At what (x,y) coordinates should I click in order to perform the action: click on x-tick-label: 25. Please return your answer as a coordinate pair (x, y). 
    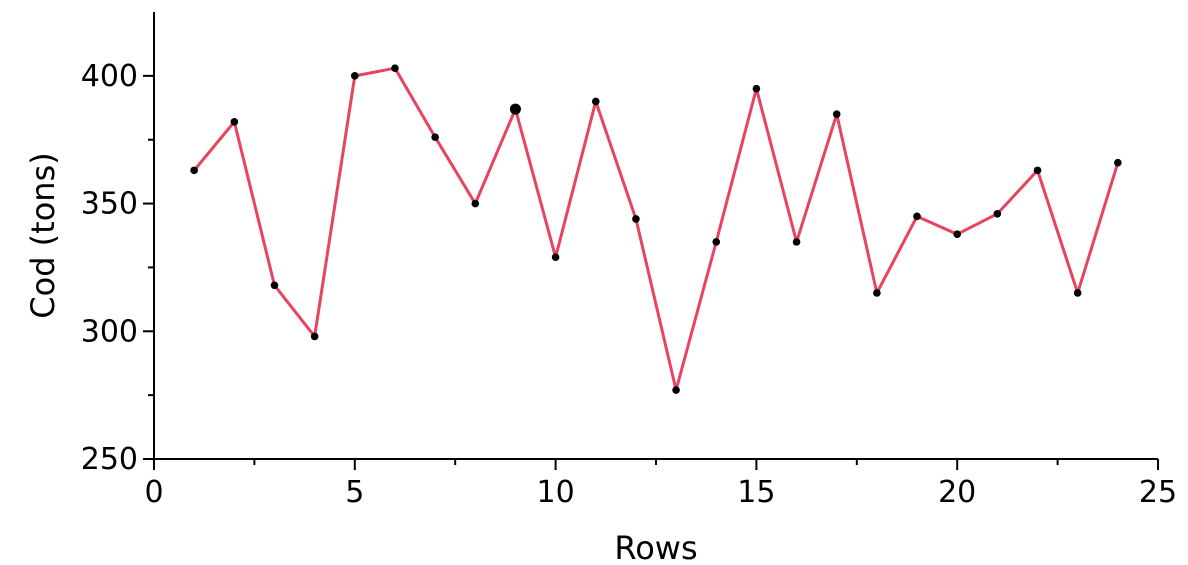
    Looking at the image, I should click on (1158, 492).